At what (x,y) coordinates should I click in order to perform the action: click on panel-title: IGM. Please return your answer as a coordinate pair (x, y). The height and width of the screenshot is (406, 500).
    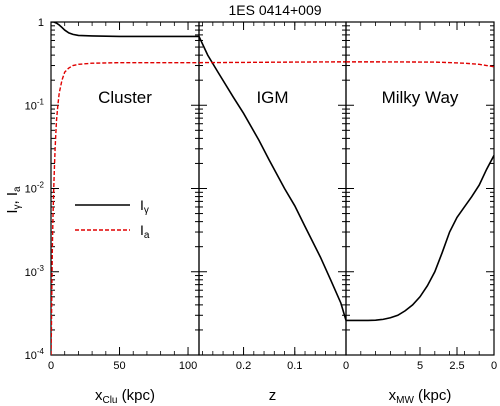
    Looking at the image, I should click on (272, 97).